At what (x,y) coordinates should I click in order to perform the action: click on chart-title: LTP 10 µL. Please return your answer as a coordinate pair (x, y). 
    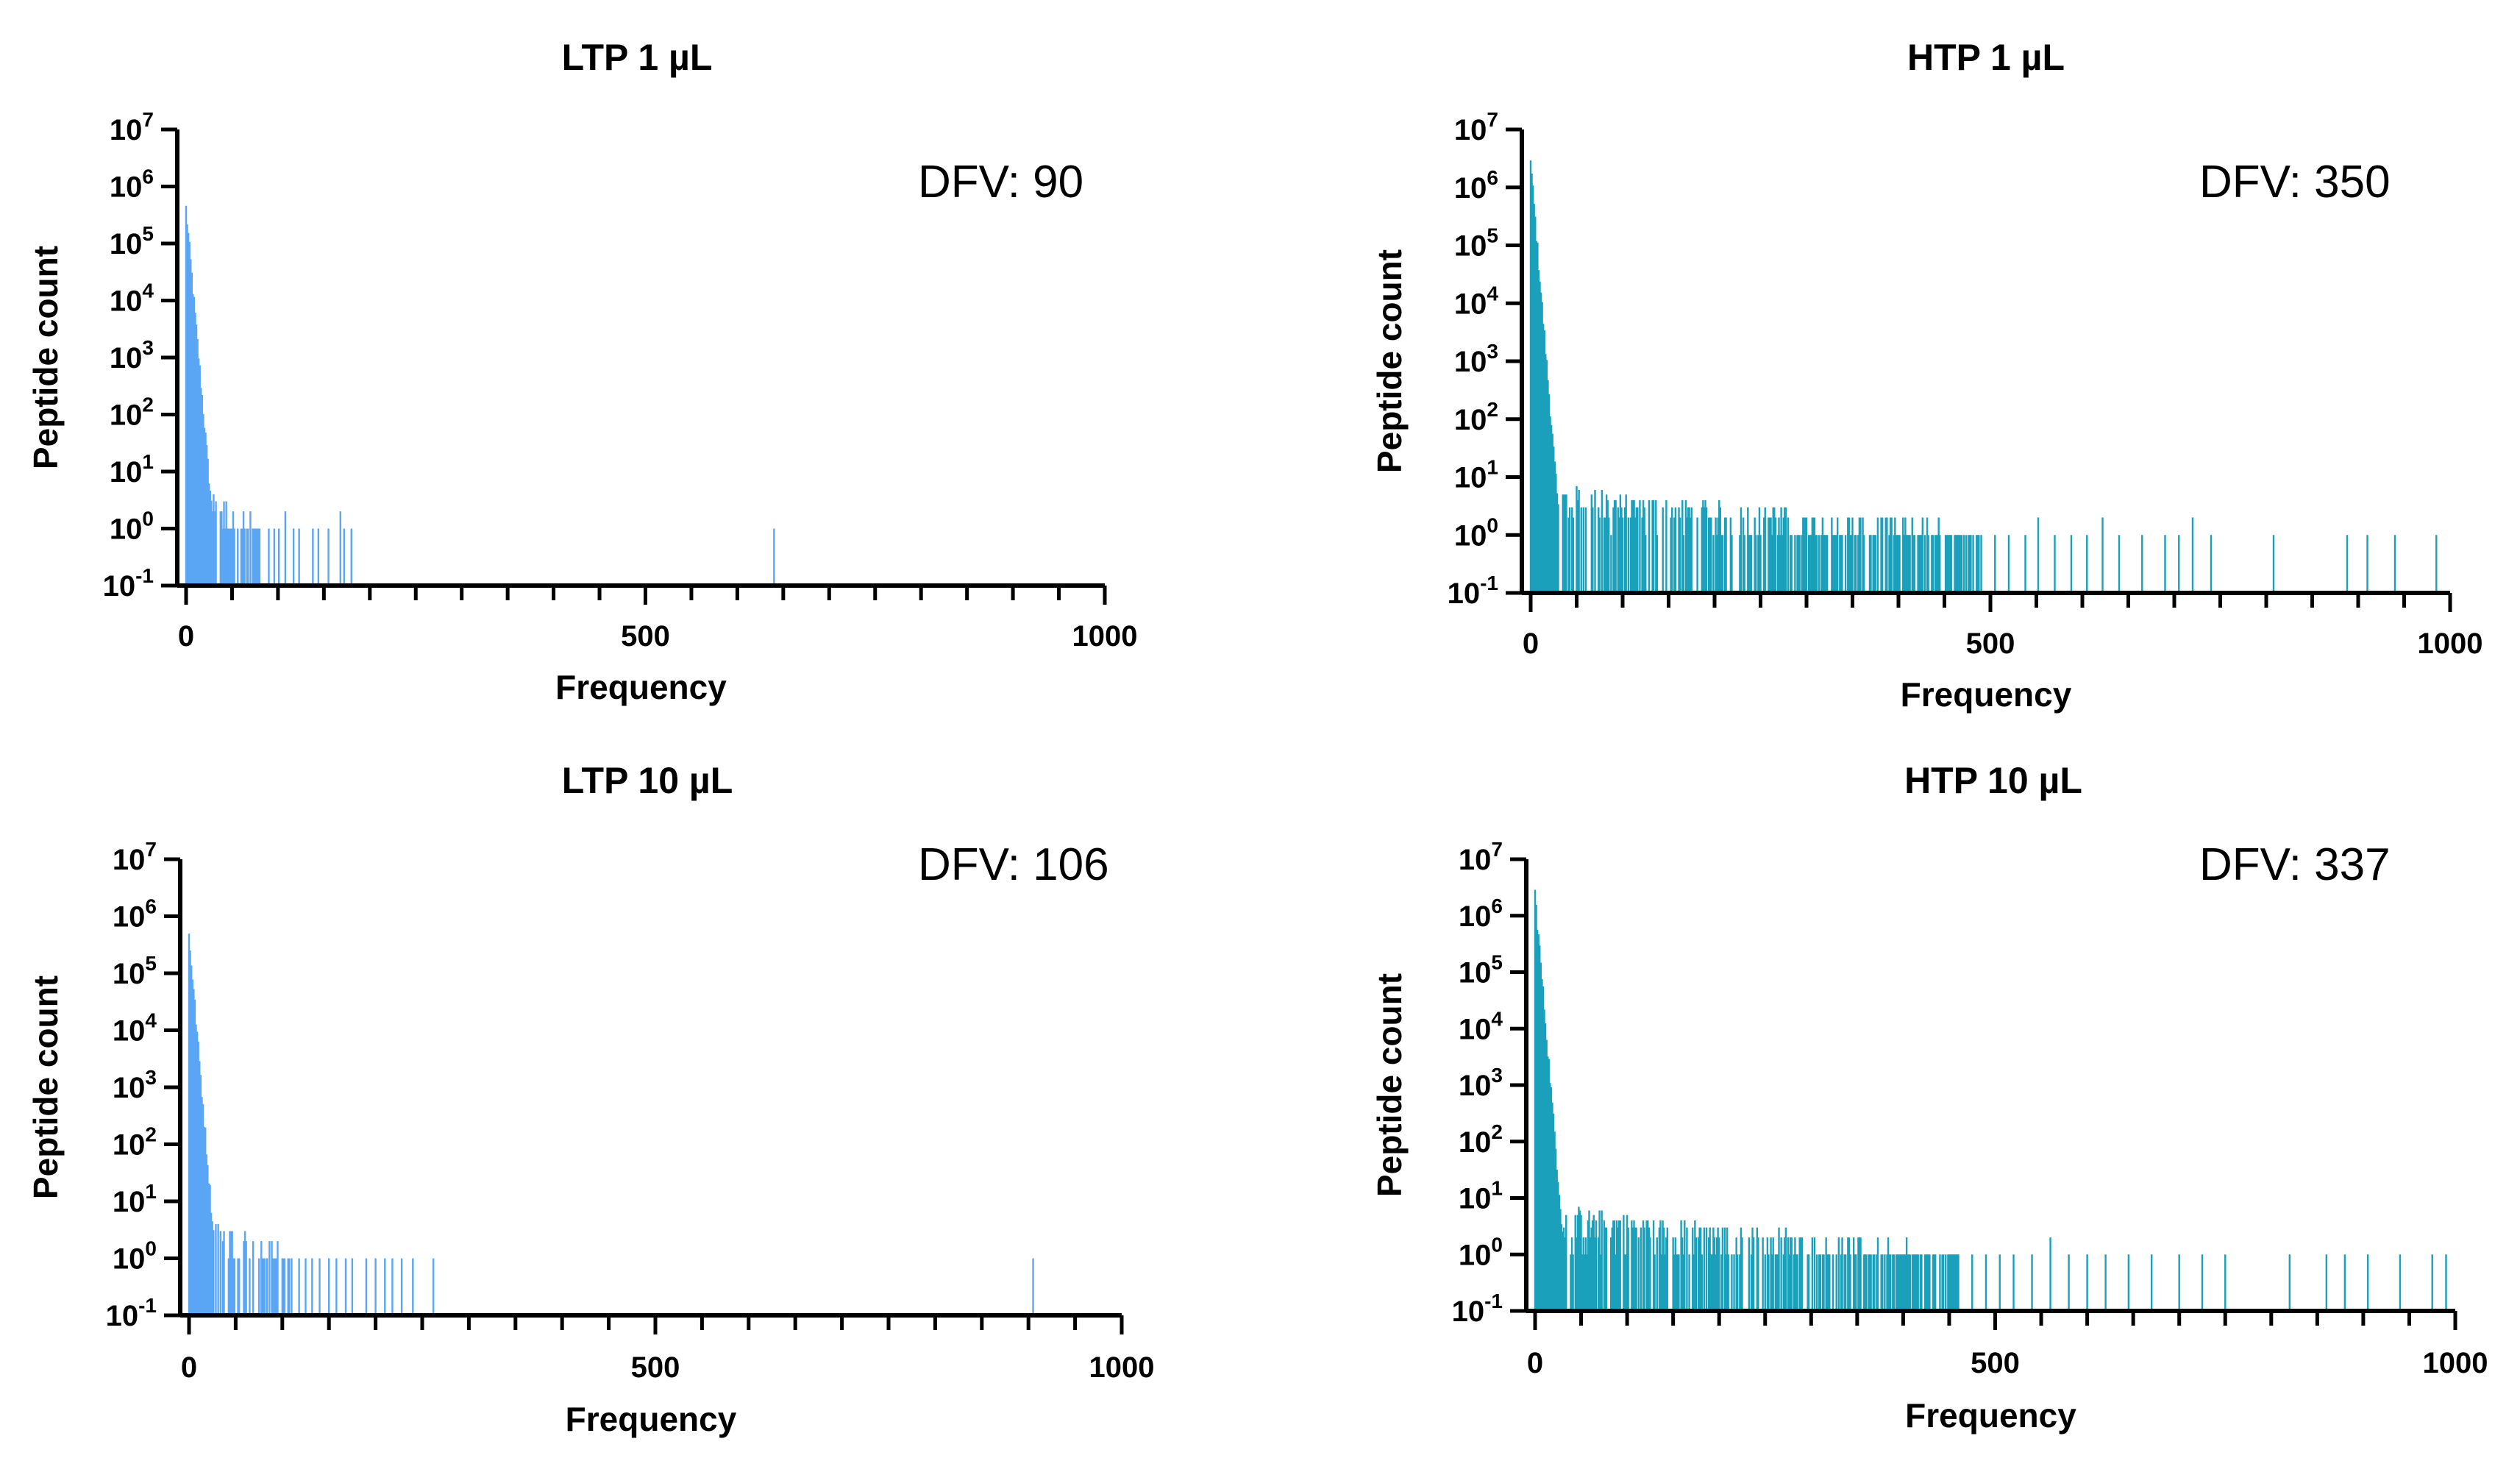
    Looking at the image, I should click on (648, 781).